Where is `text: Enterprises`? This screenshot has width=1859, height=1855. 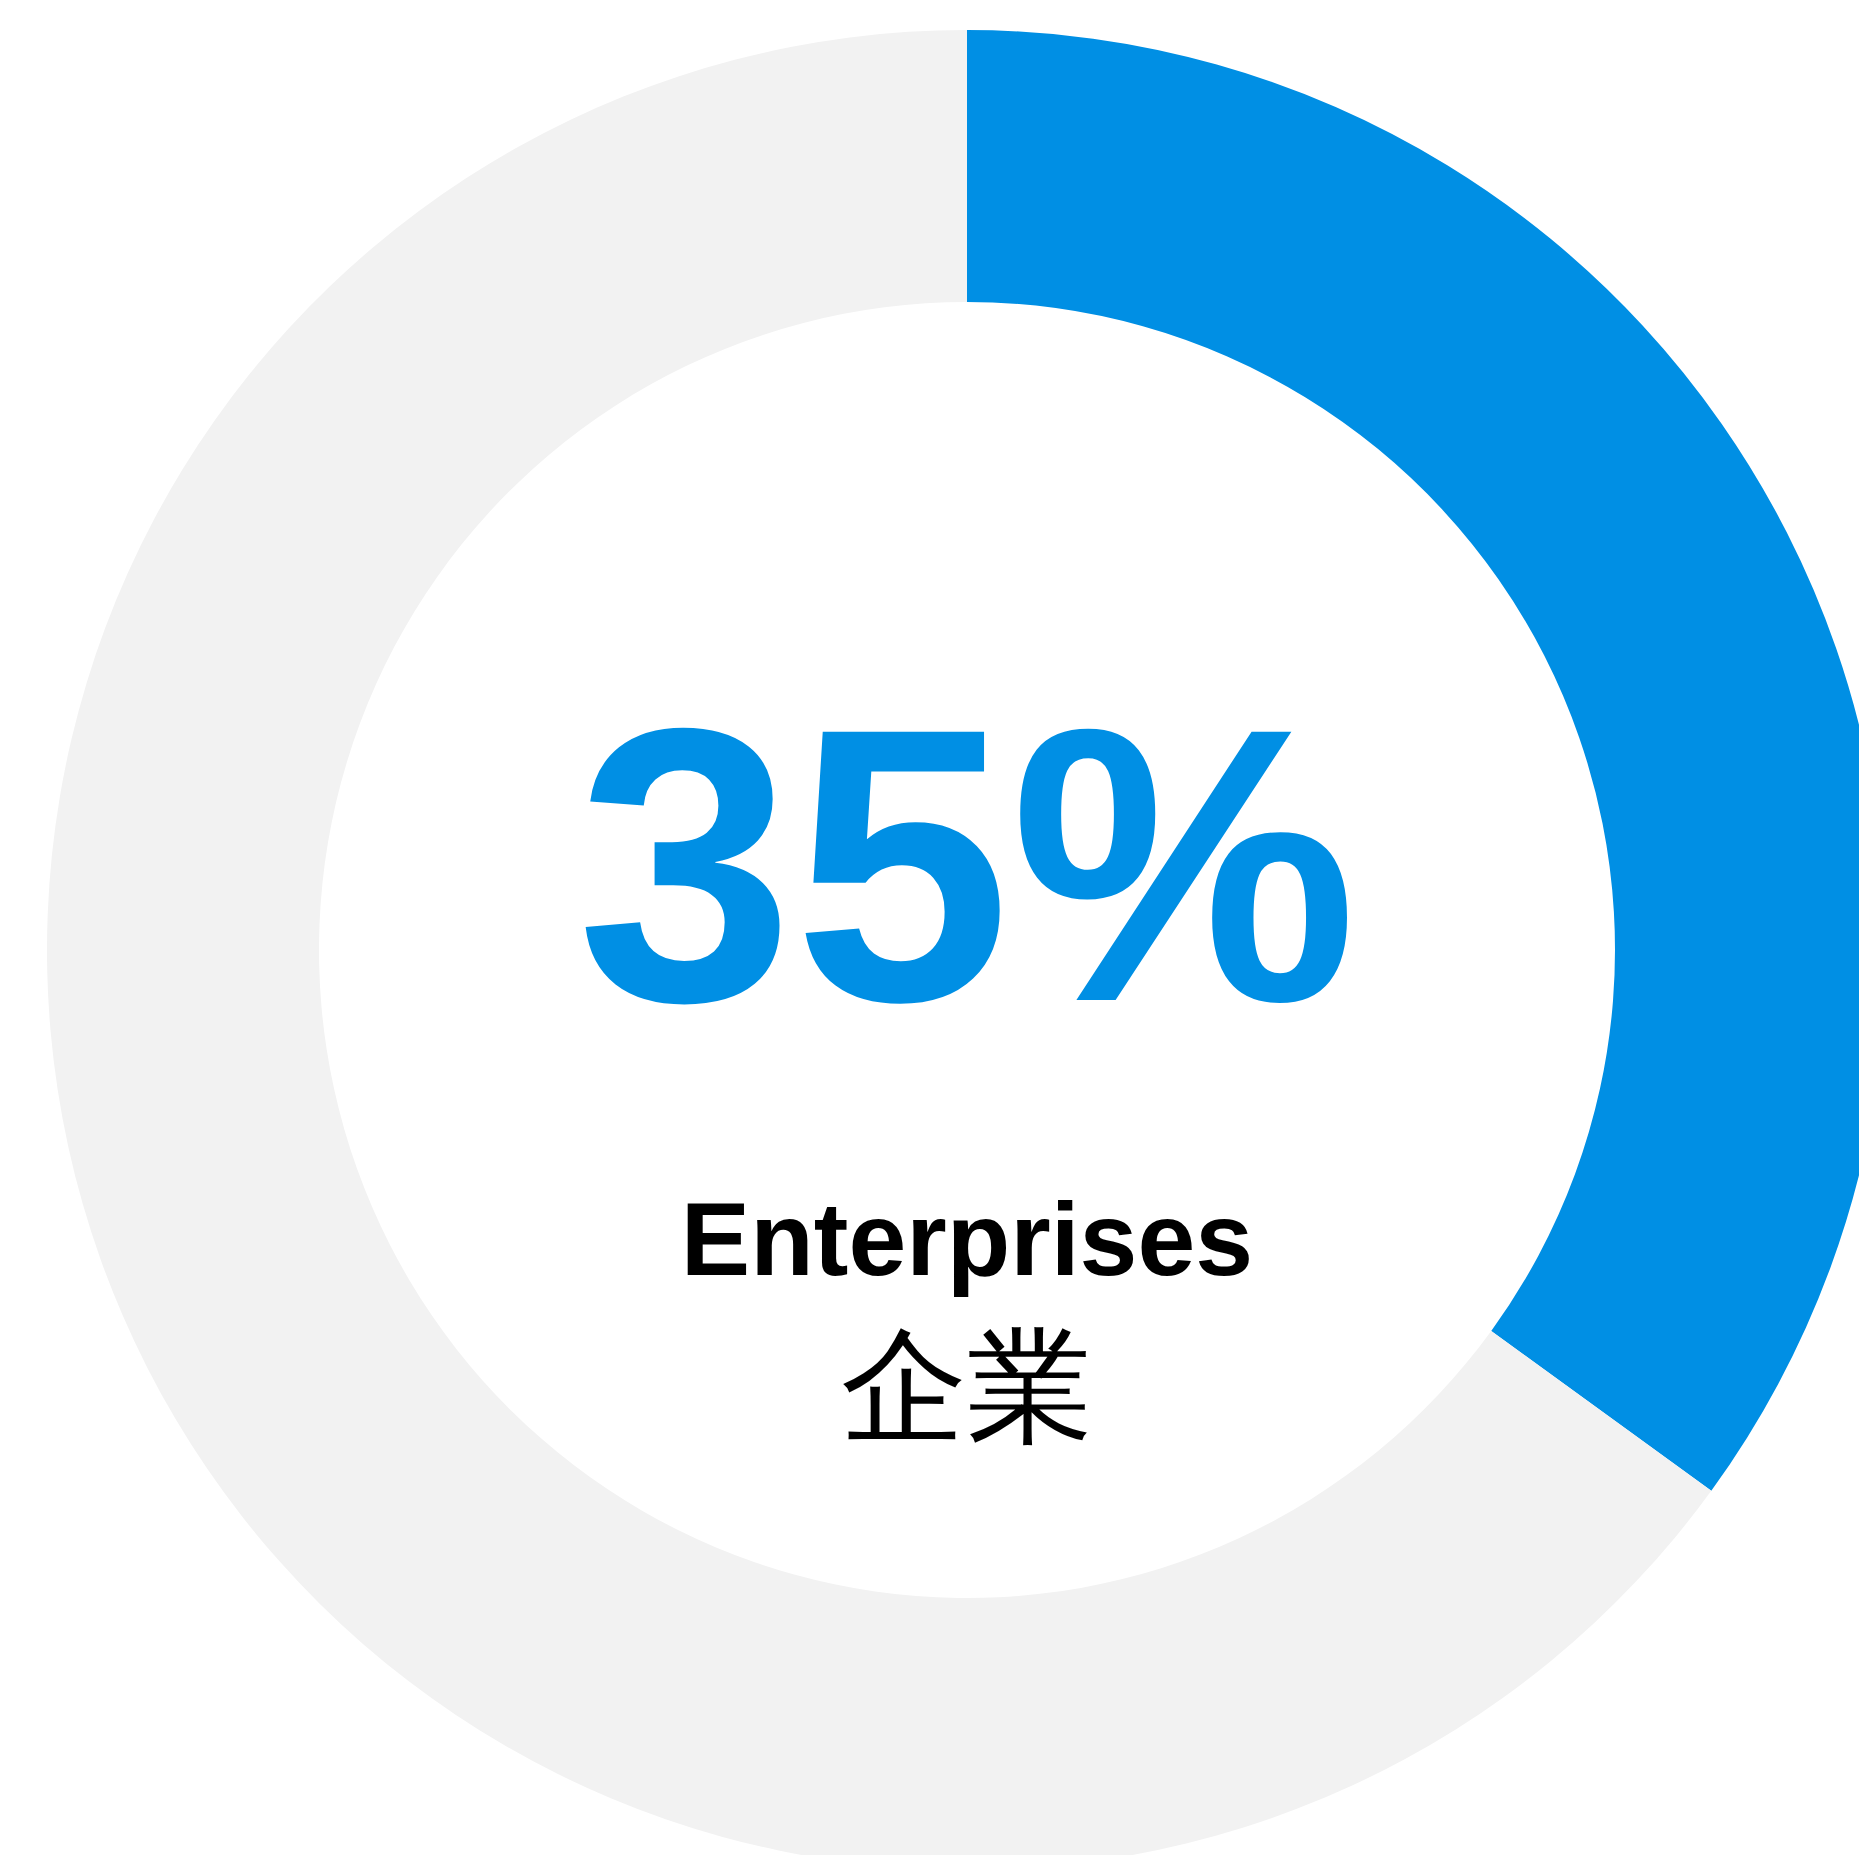
text: Enterprises is located at coordinates (967, 1239).